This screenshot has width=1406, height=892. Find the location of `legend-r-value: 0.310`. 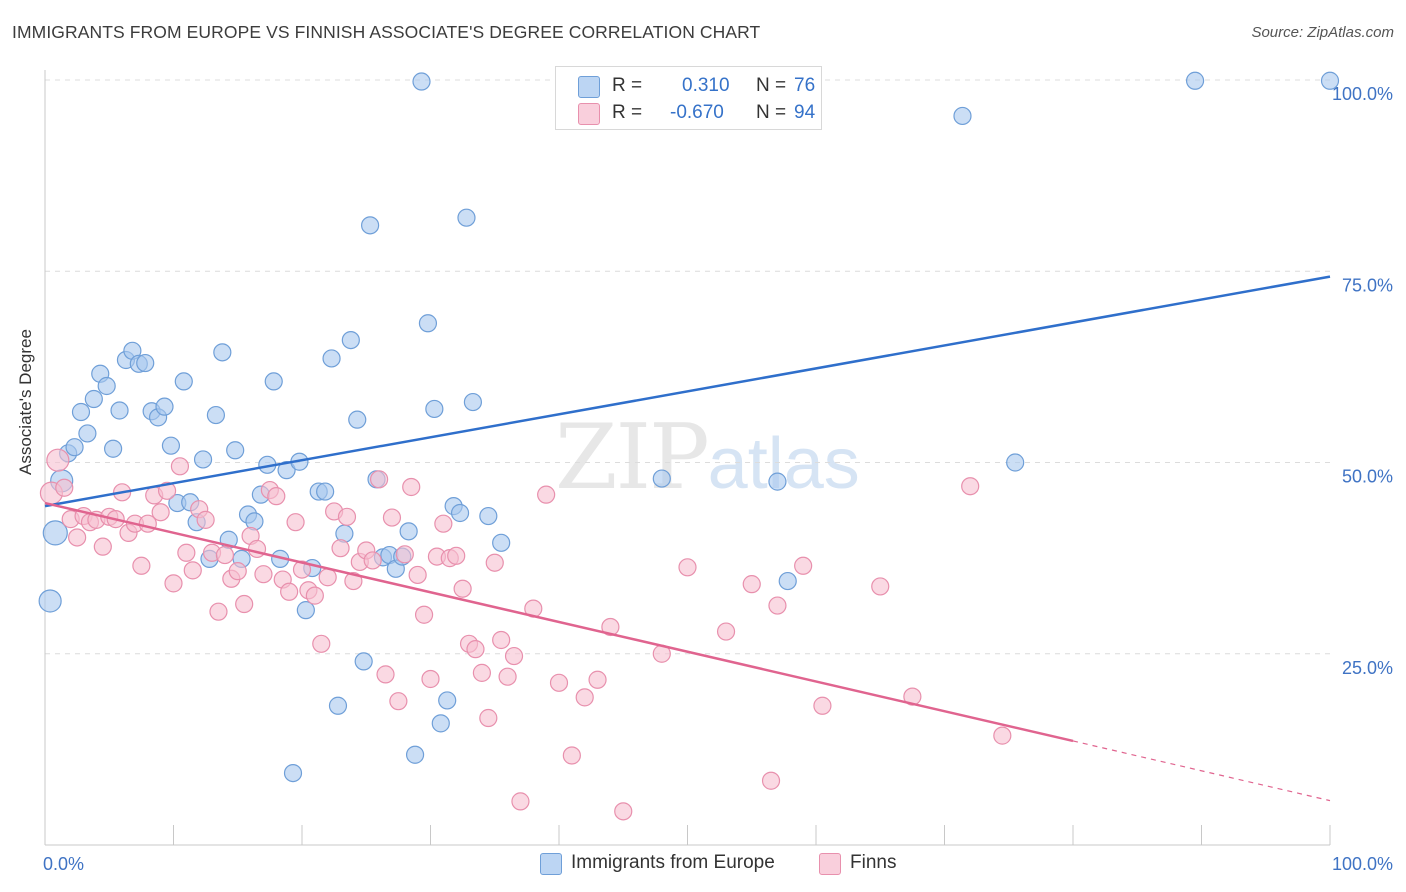

legend-r-value: 0.310 is located at coordinates (706, 85).